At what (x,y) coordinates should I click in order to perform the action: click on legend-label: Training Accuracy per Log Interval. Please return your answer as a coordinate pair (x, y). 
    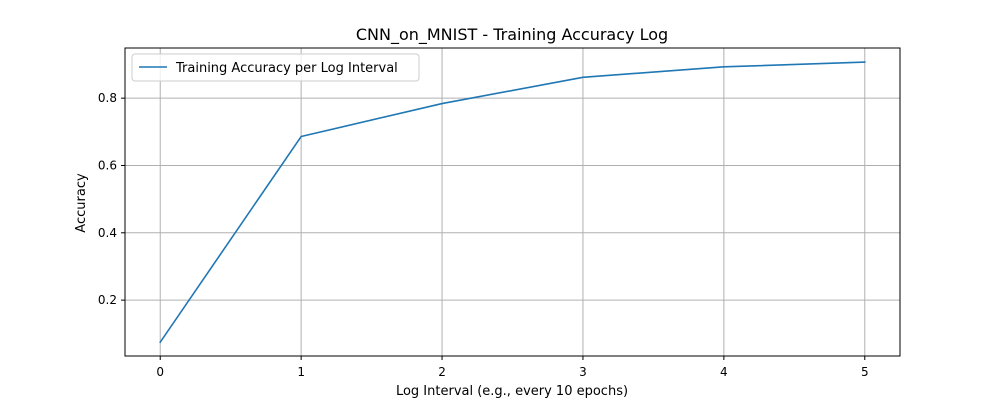
    Looking at the image, I should click on (286, 68).